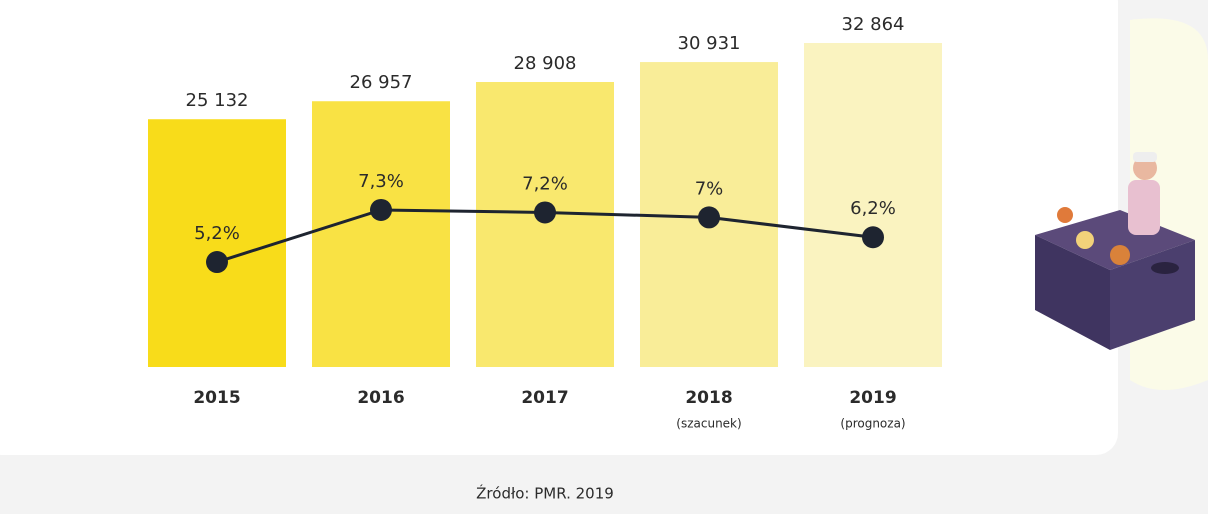 The image size is (1208, 514). What do you see at coordinates (217, 100) in the screenshot?
I see `bar-value-label: 25 132` at bounding box center [217, 100].